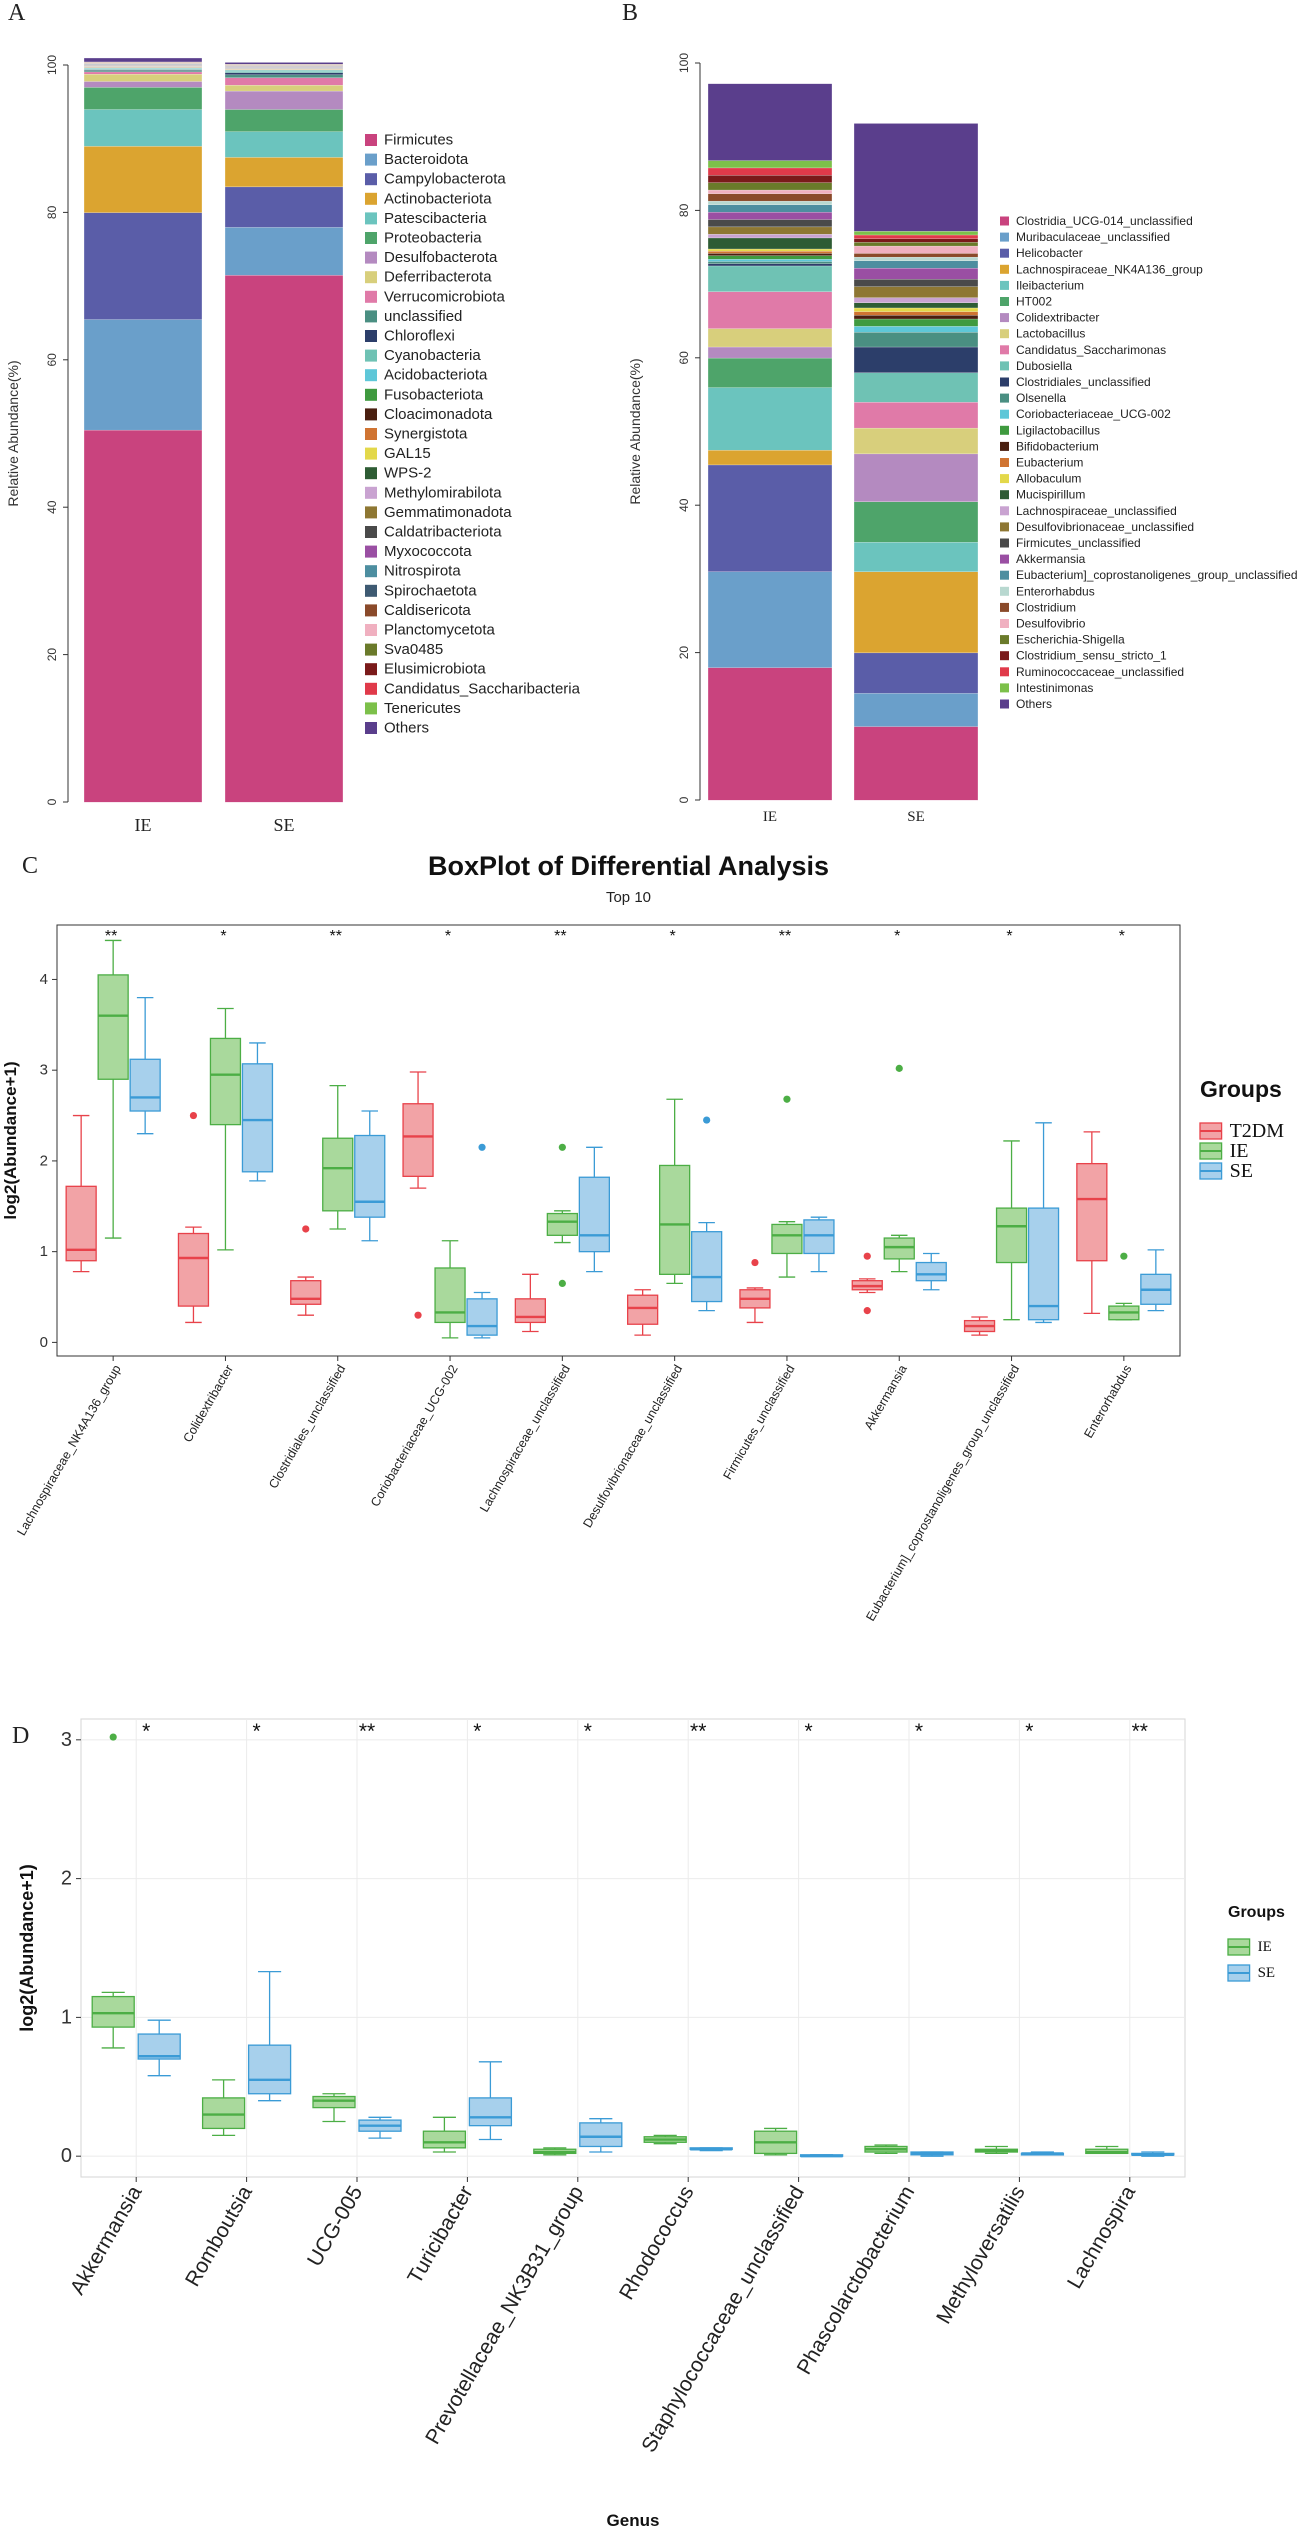 The height and width of the screenshot is (2536, 1315). I want to click on legend-swatch-sva0485, so click(371, 649).